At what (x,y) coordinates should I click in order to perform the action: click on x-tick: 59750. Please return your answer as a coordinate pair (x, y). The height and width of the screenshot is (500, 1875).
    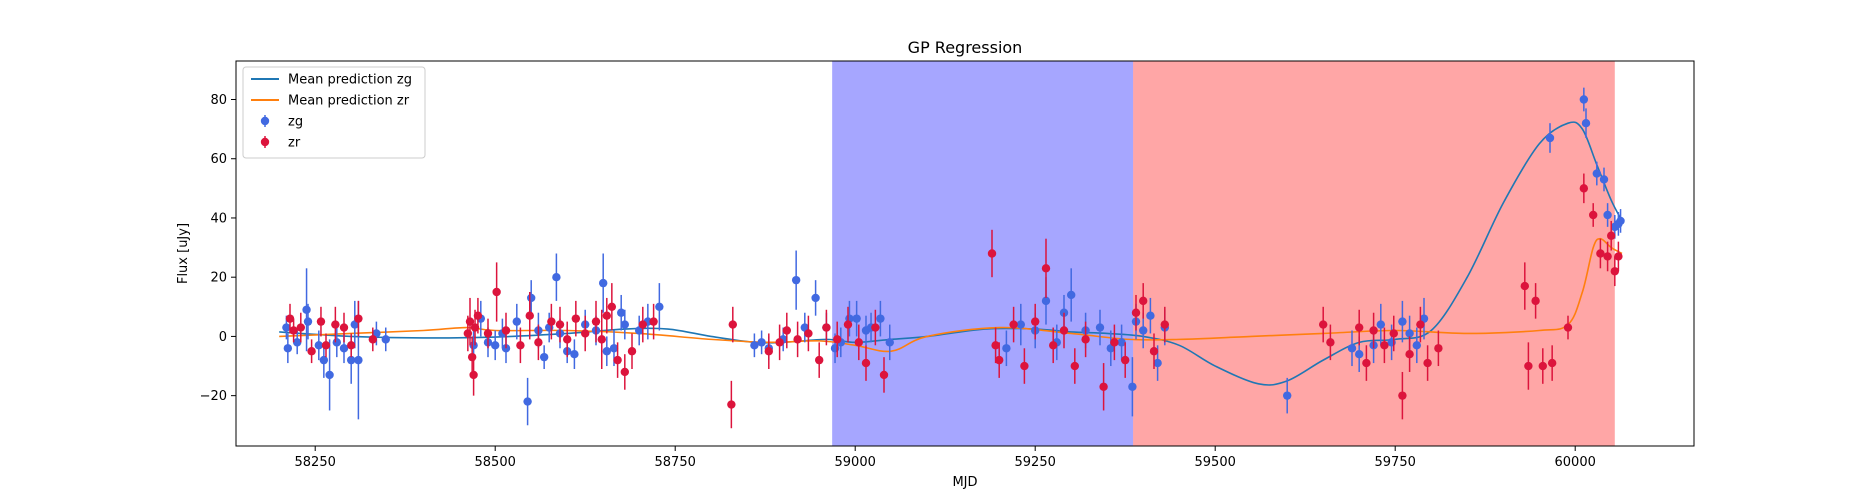
    Looking at the image, I should click on (1395, 458).